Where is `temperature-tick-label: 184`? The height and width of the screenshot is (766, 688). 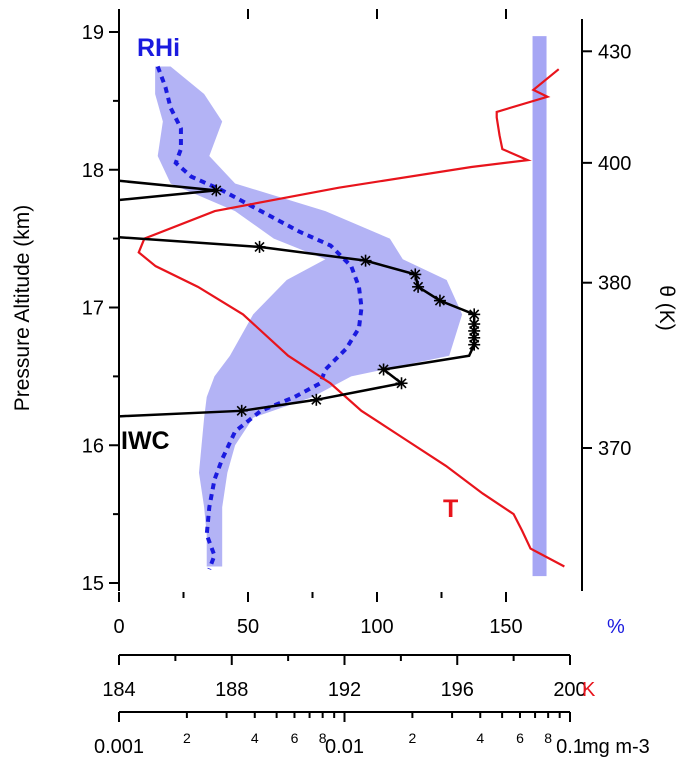
temperature-tick-label: 184 is located at coordinates (118, 690).